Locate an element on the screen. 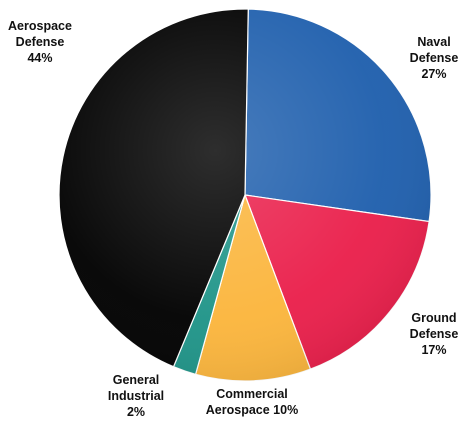 The image size is (464, 428). pie-label-3-line-1: Industrial is located at coordinates (136, 396).